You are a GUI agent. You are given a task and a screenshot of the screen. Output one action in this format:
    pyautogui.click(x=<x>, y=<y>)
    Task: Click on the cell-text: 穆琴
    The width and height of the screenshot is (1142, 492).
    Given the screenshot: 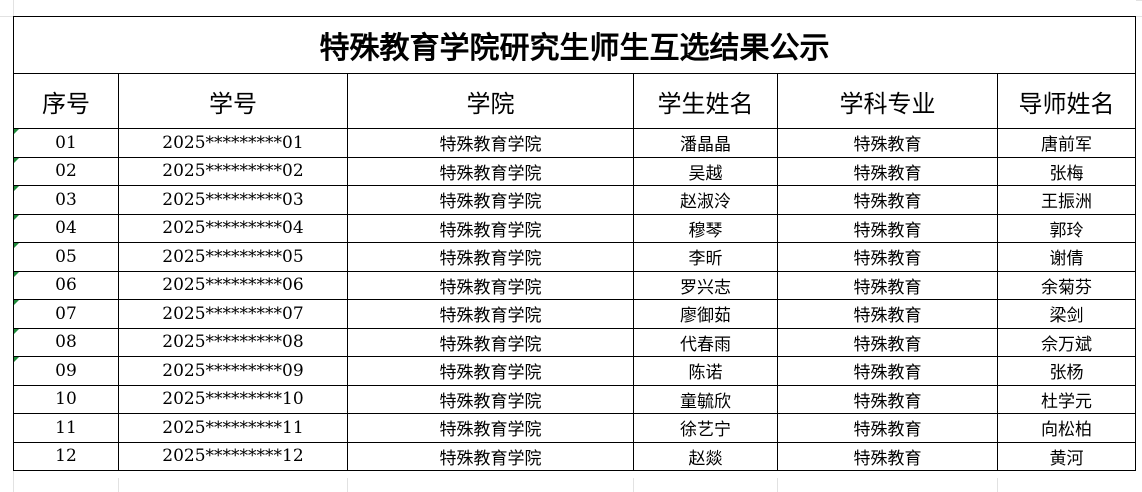 What is the action you would take?
    pyautogui.click(x=705, y=230)
    